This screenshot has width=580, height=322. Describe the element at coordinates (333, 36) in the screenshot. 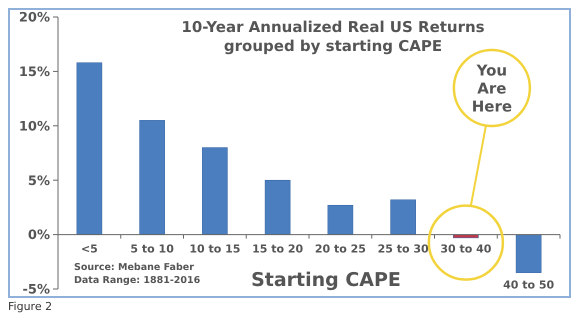

I see `text: 10-Year Annualized Real US Returns grouped by starting CAPE` at that location.